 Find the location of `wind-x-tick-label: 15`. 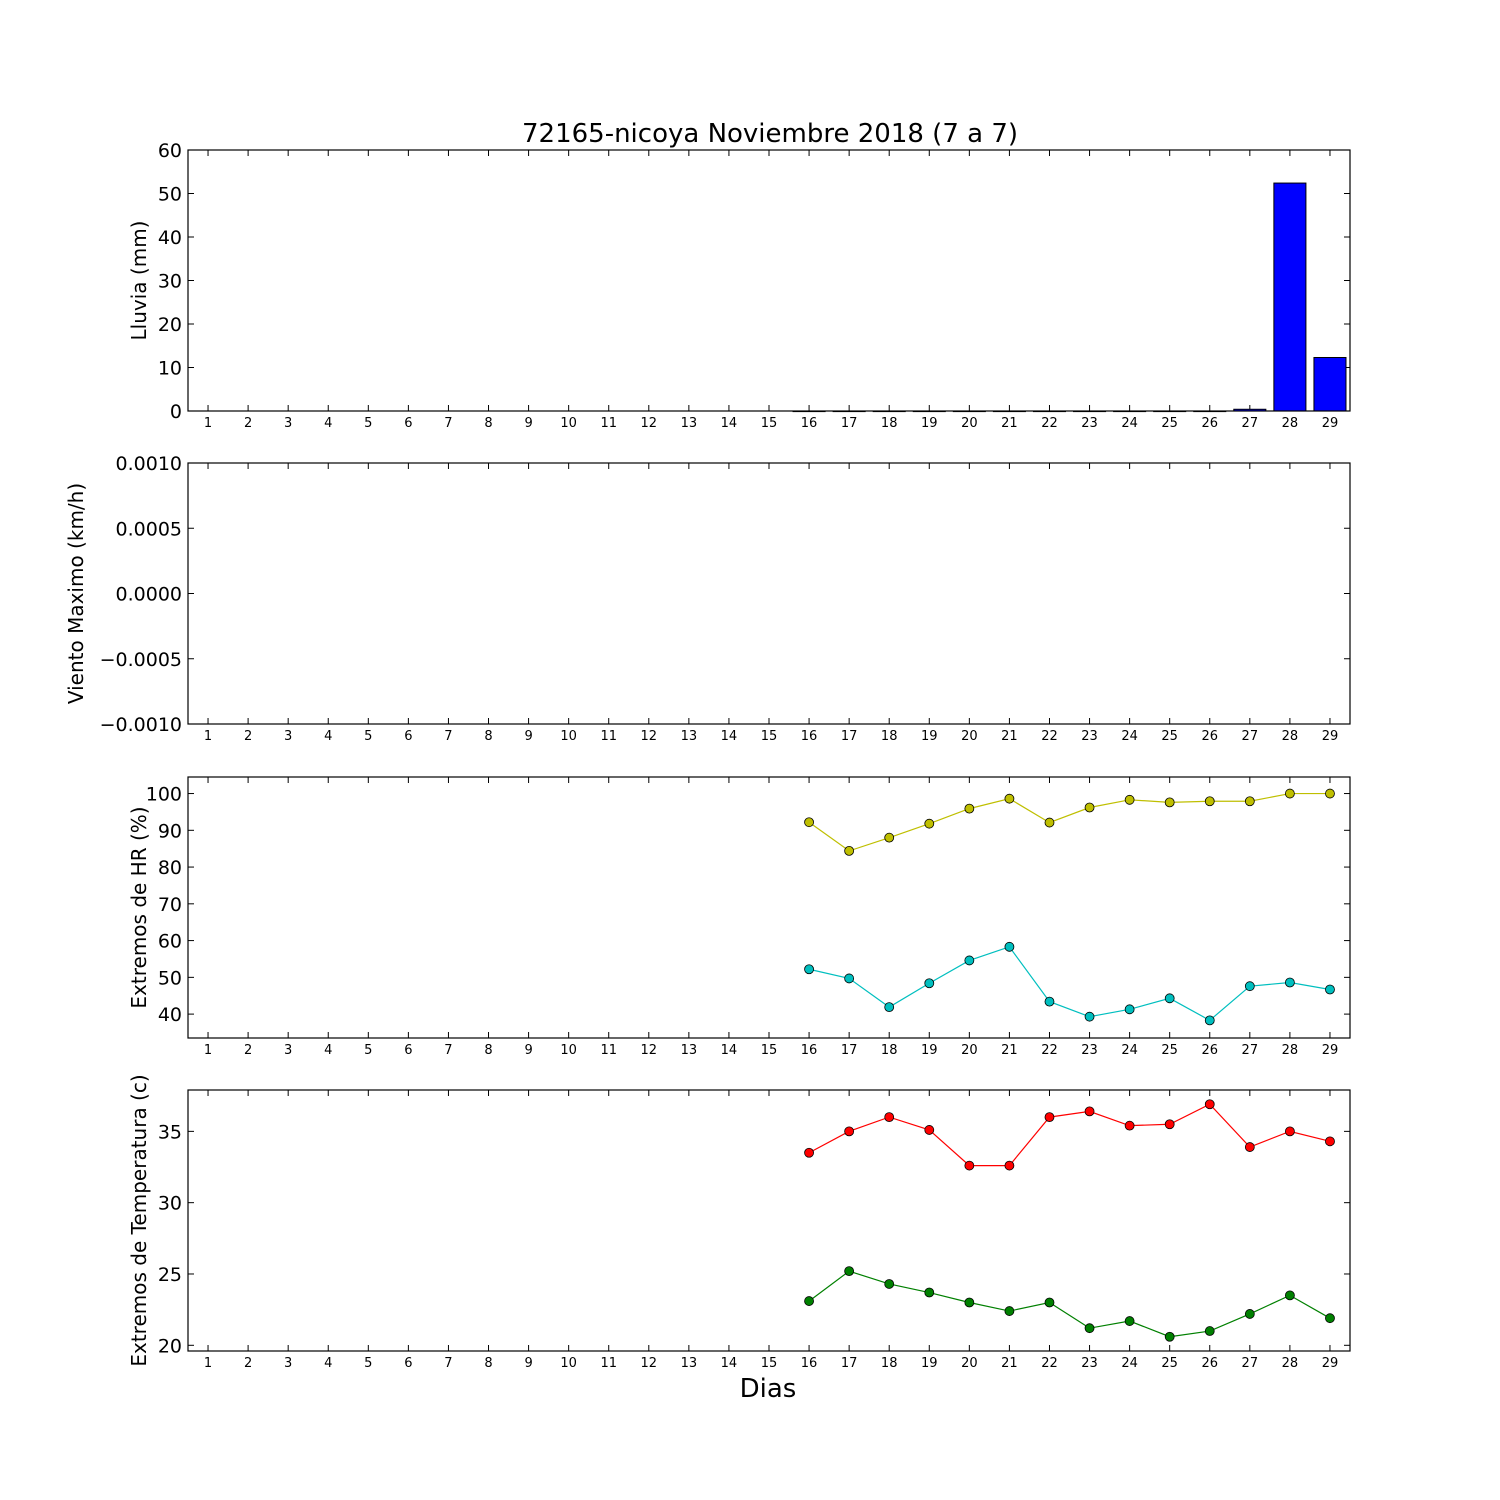

wind-x-tick-label: 15 is located at coordinates (769, 736).